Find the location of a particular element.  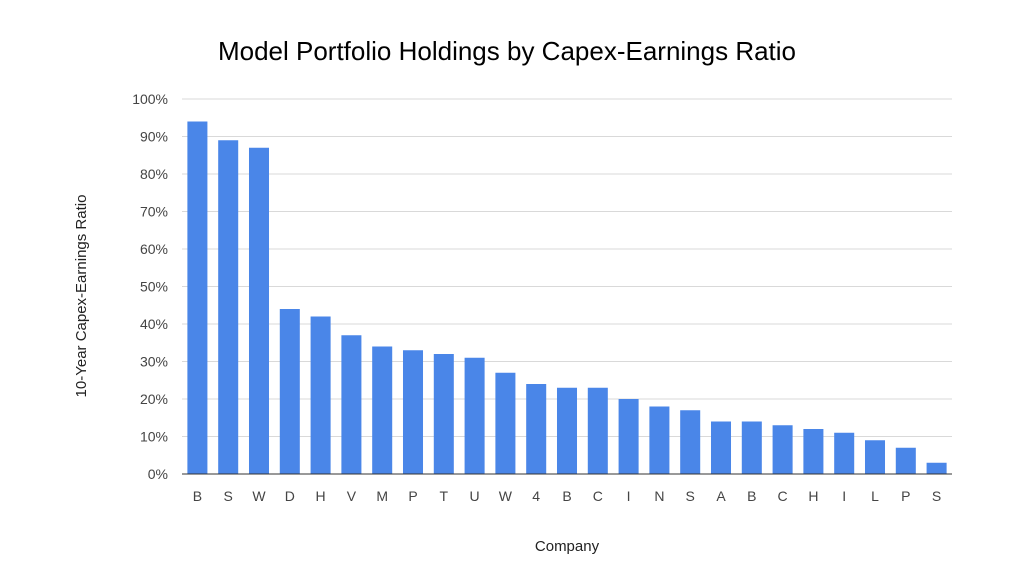

y-tick-label: 0% is located at coordinates (158, 474).